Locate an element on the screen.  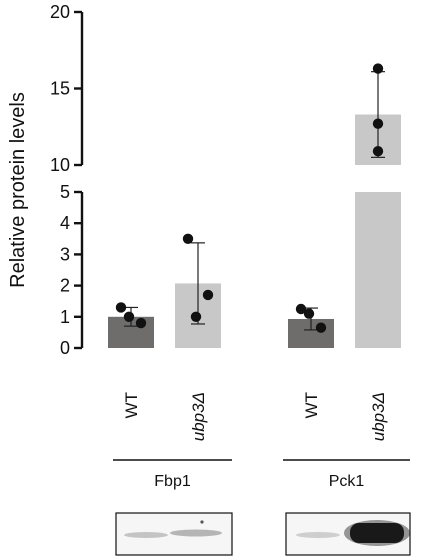
bar is located at coordinates (378, 270).